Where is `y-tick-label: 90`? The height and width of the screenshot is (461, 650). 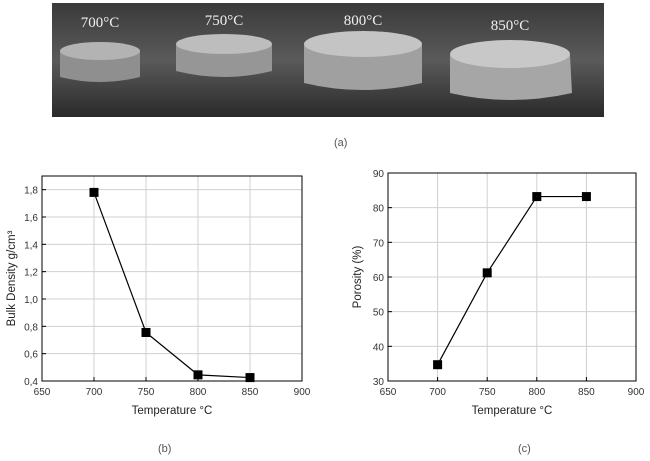 y-tick-label: 90 is located at coordinates (379, 174).